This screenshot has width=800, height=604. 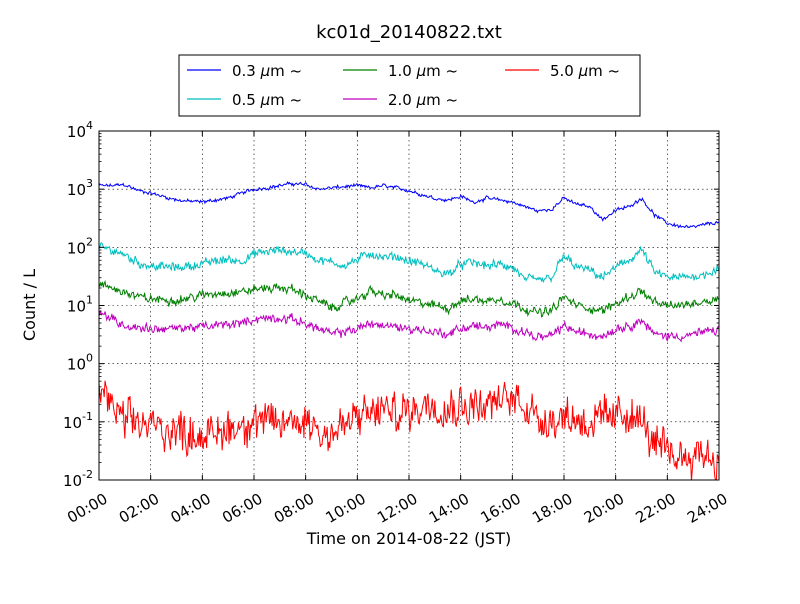 What do you see at coordinates (89, 125) in the screenshot?
I see `y-tick-exponent: 4` at bounding box center [89, 125].